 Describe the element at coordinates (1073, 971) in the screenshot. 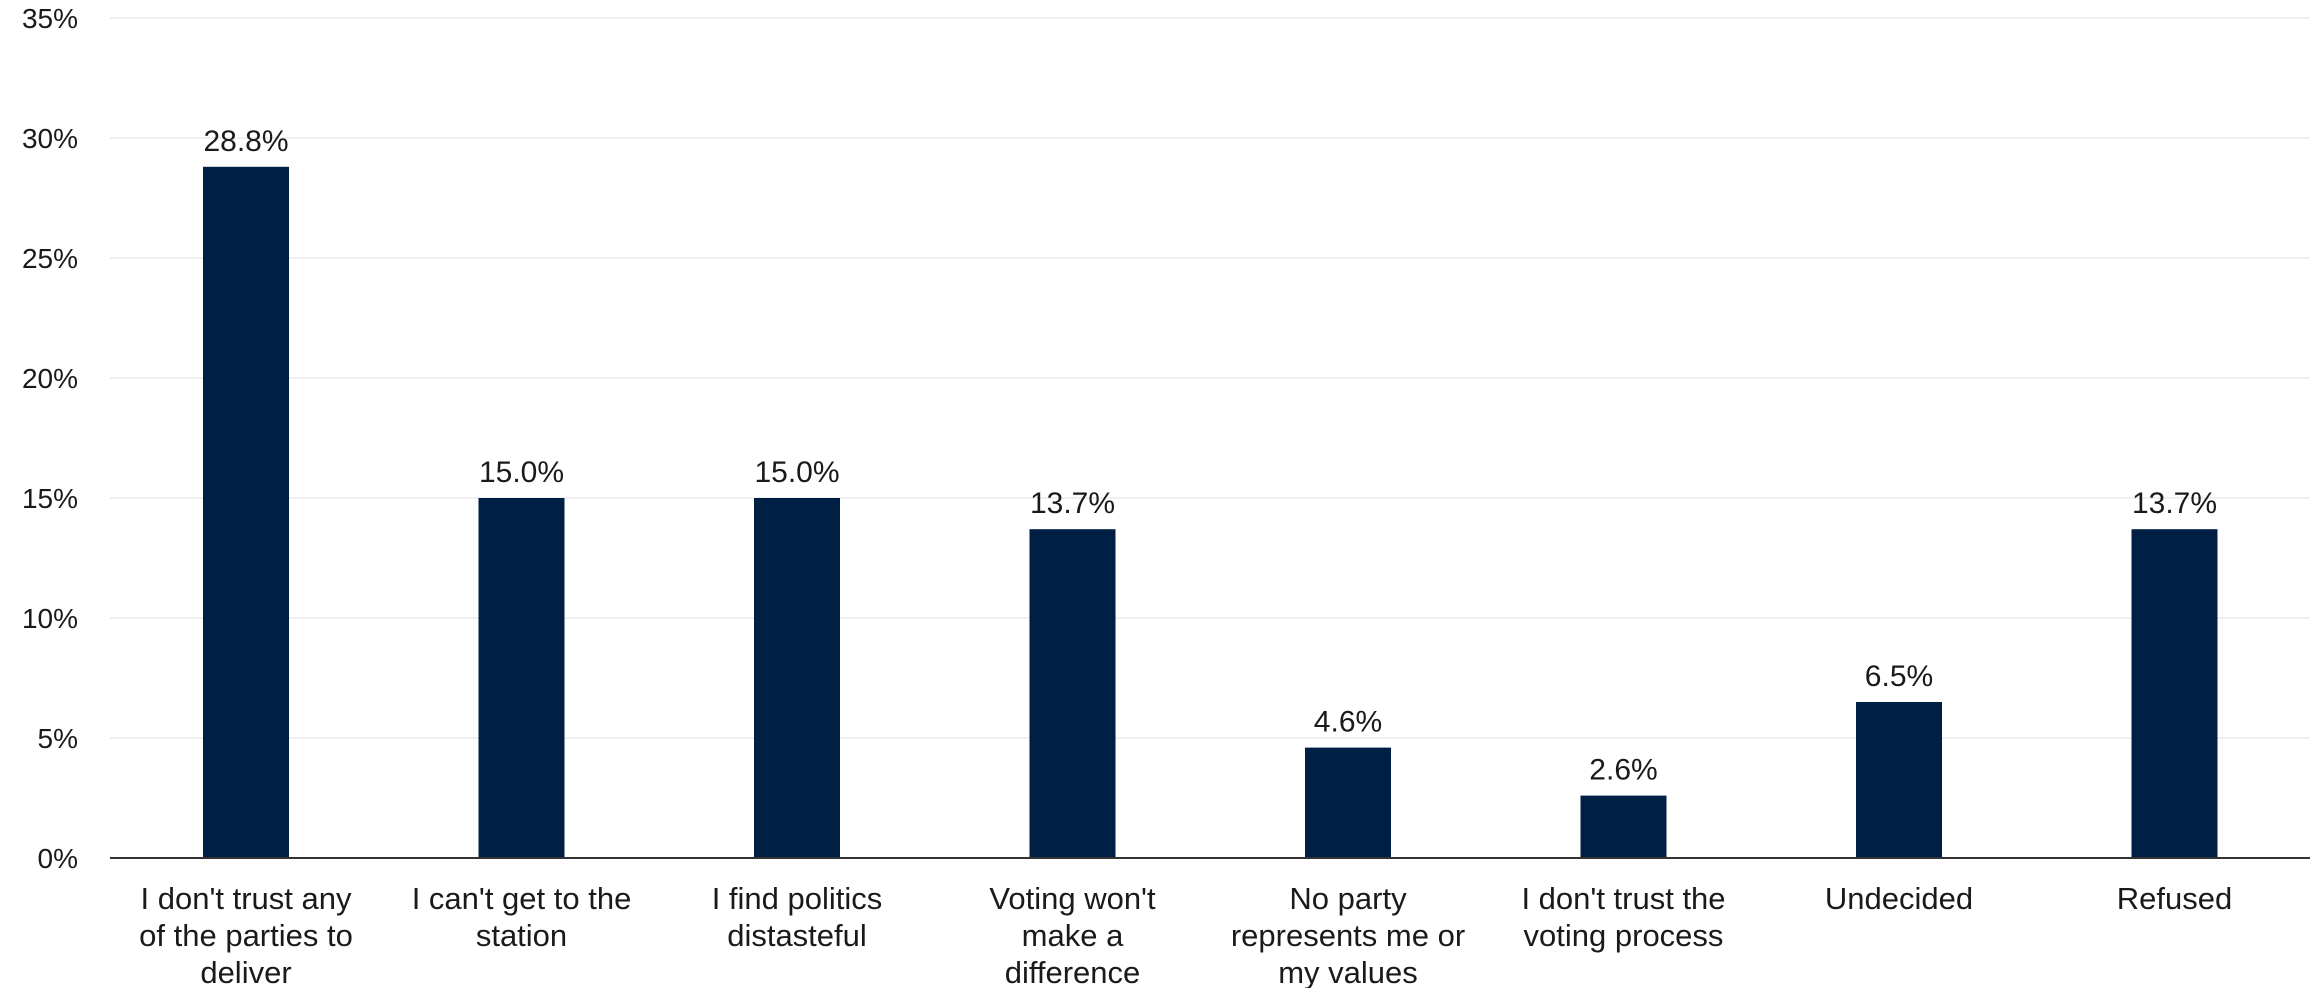

I see `category-label-line: difference` at that location.